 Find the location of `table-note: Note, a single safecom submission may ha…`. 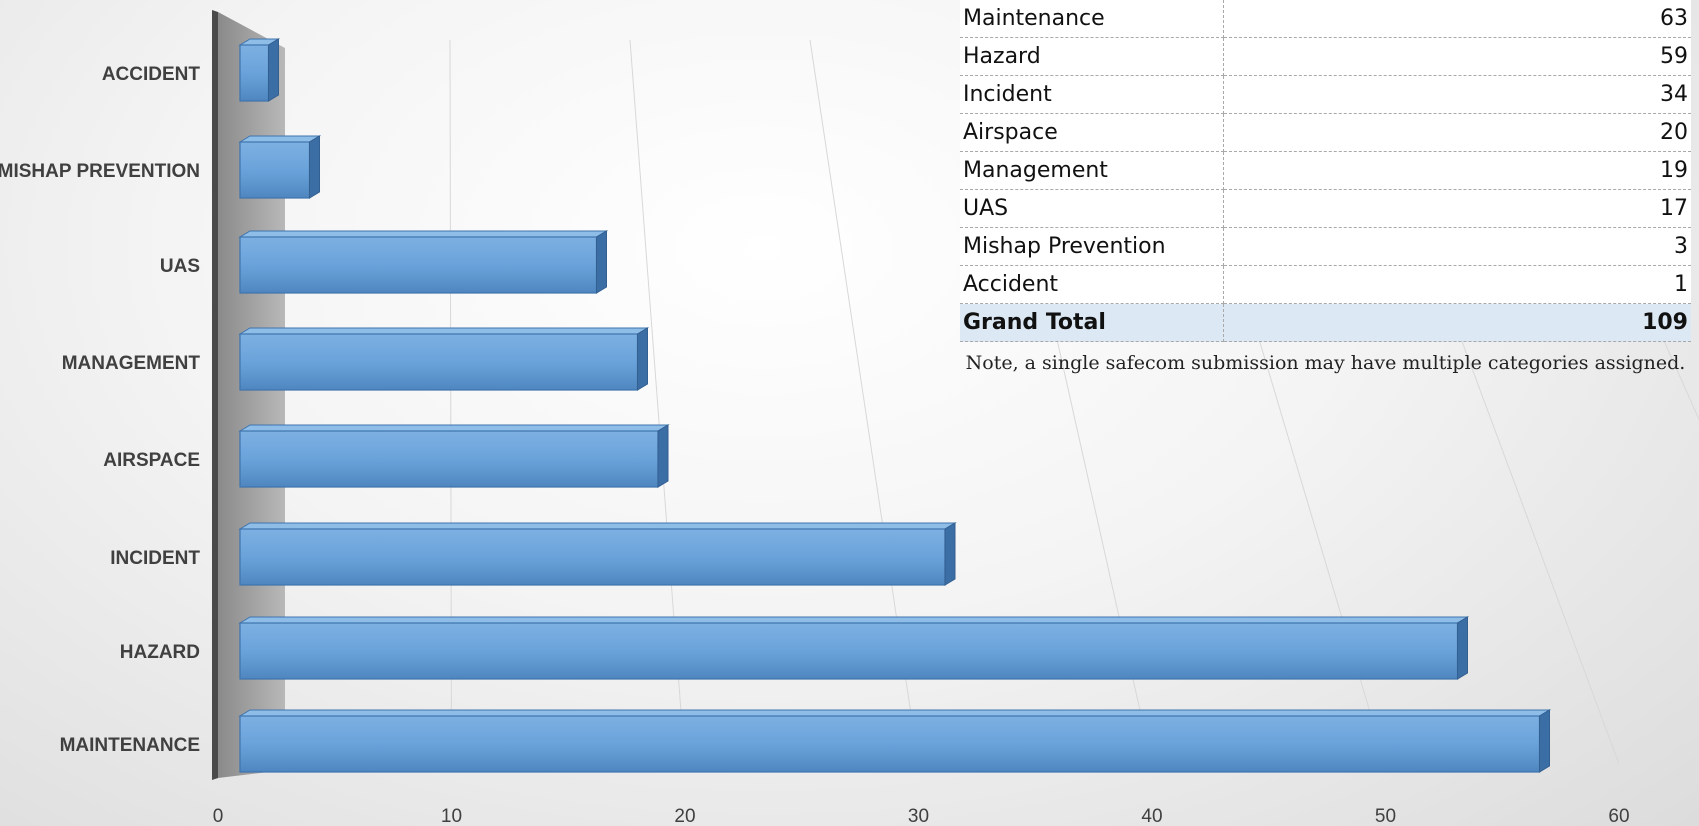

table-note: Note, a single safecom submission may ha… is located at coordinates (1325, 363).